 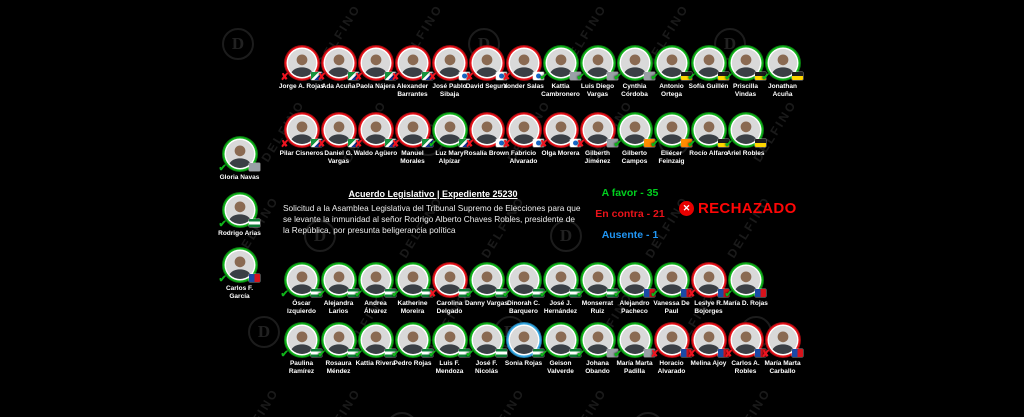 What do you see at coordinates (412, 90) in the screenshot?
I see `deputy-name: Alexander Barrantes` at bounding box center [412, 90].